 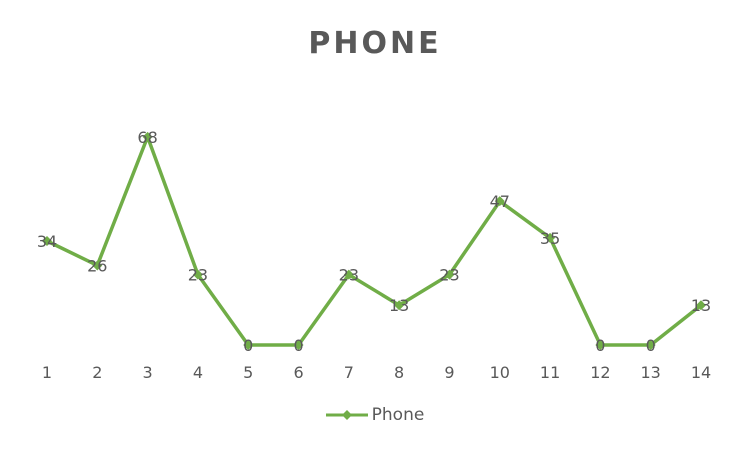 I want to click on x-tick-group: 1 2 3 4 5 6 7 8 9 10 11 12 13 14, so click(x=376, y=372).